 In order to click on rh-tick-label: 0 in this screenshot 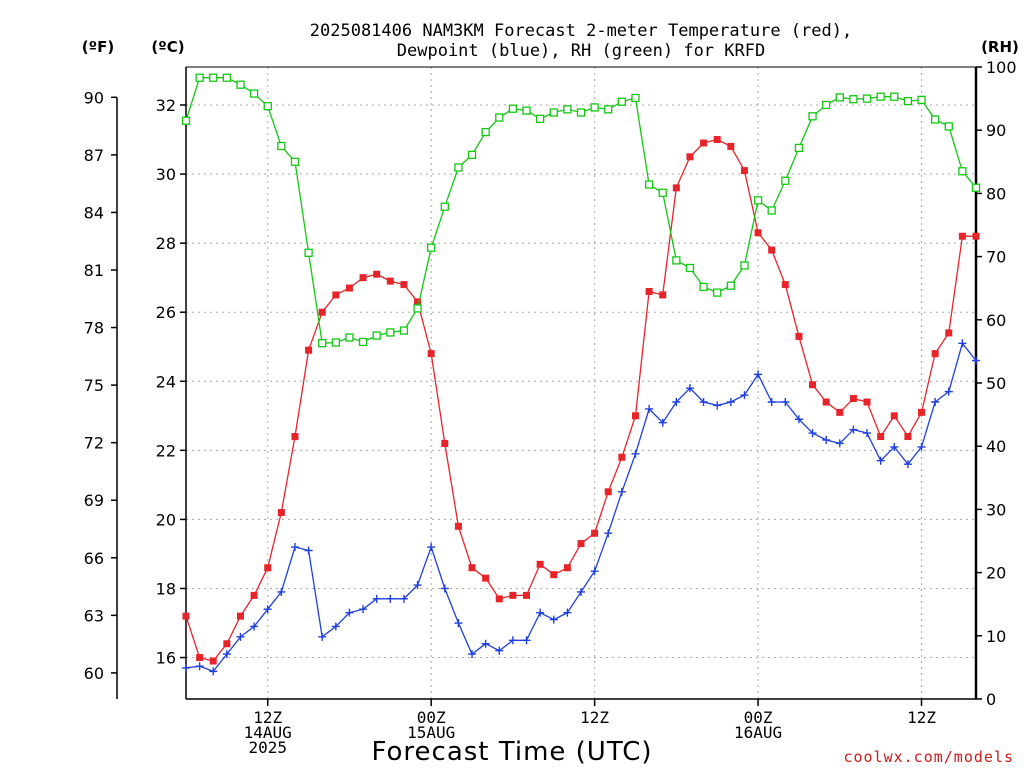, I will do `click(991, 699)`.